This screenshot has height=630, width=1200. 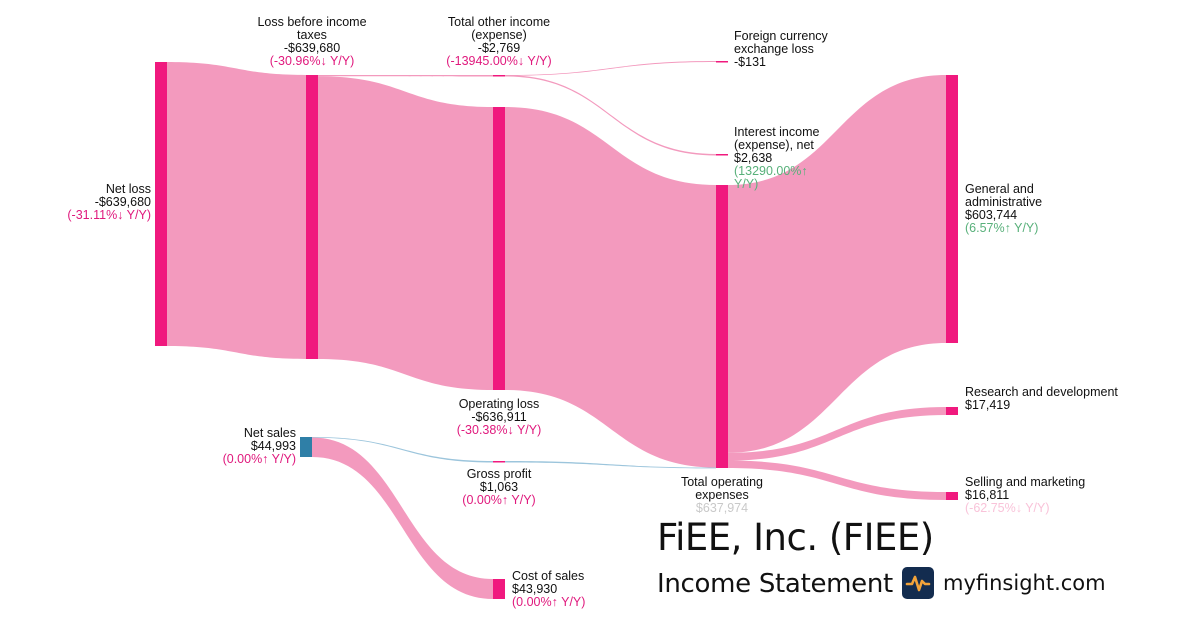 I want to click on sankey-node-lbt, so click(x=312, y=217).